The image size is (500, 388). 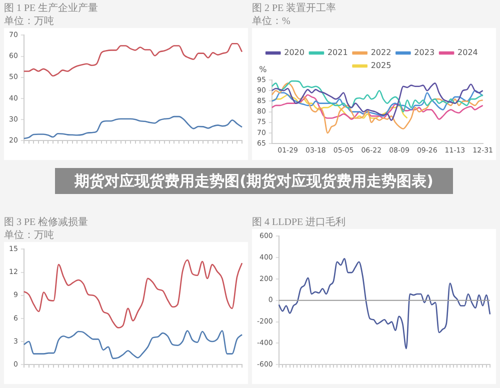 What do you see at coordinates (424, 53) in the screenshot?
I see `legend-label: 2023` at bounding box center [424, 53].